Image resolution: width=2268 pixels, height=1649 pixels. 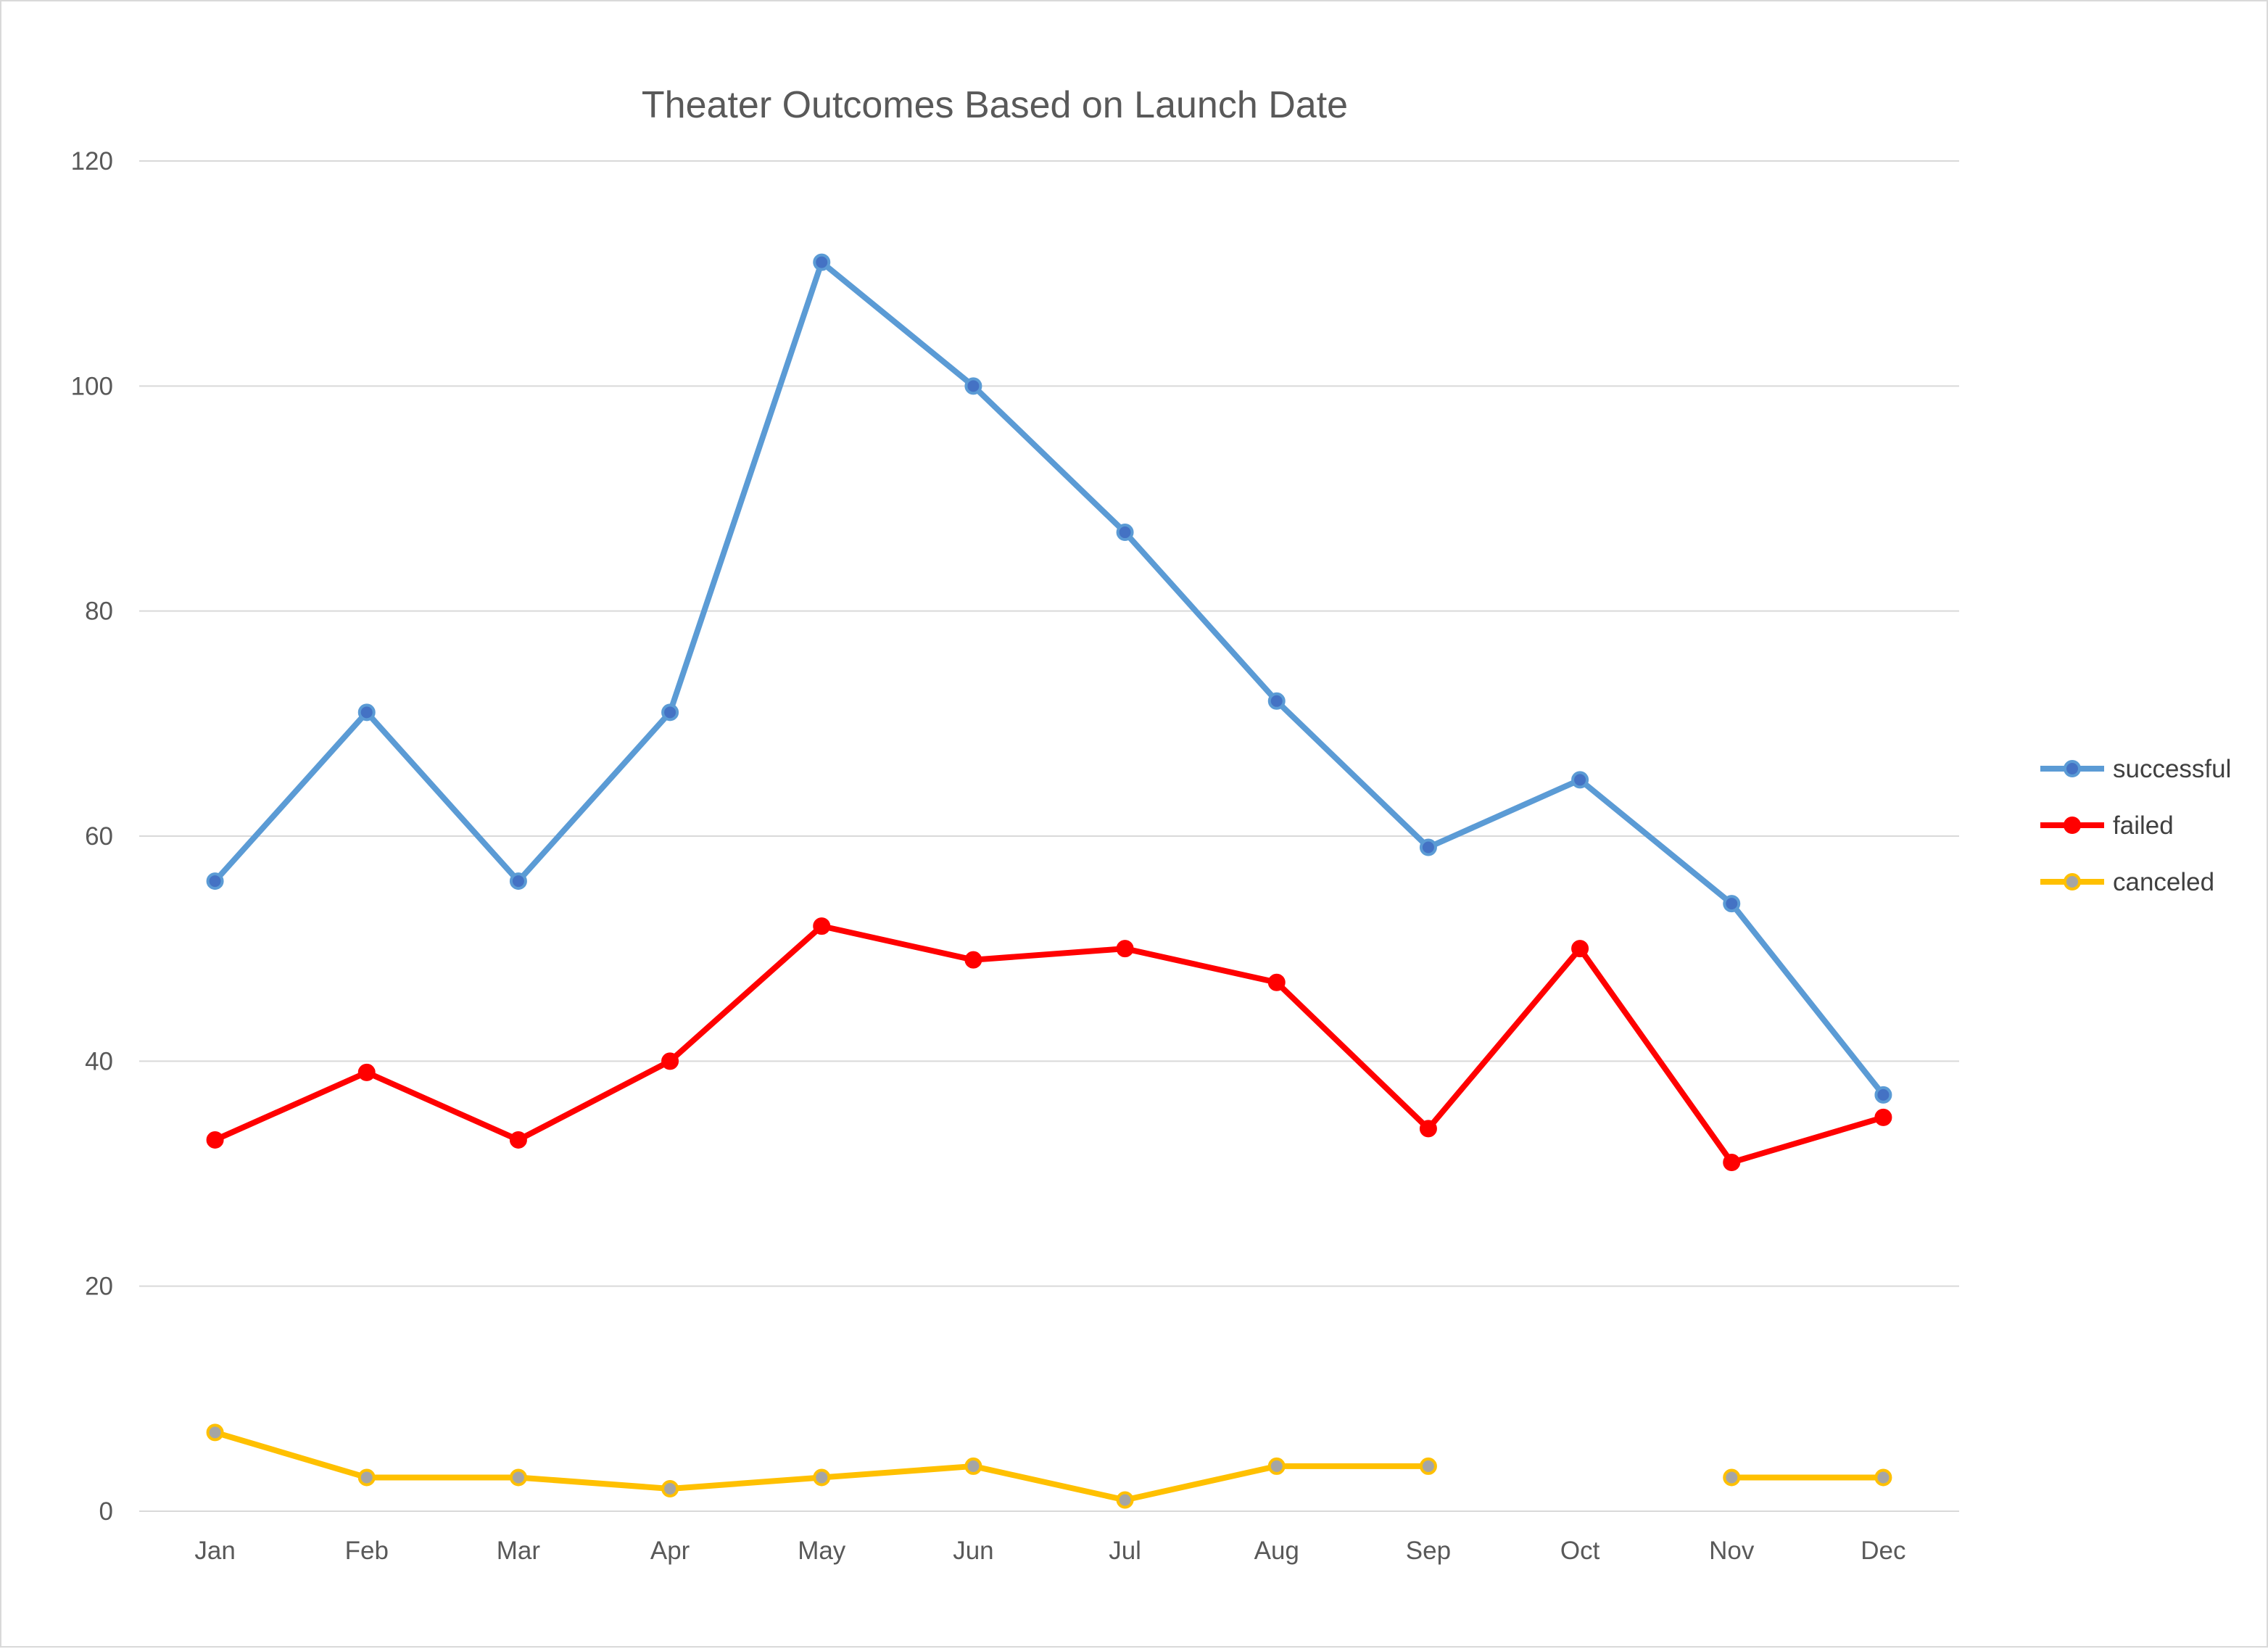 What do you see at coordinates (1580, 1551) in the screenshot?
I see `x-tick-label: Oct` at bounding box center [1580, 1551].